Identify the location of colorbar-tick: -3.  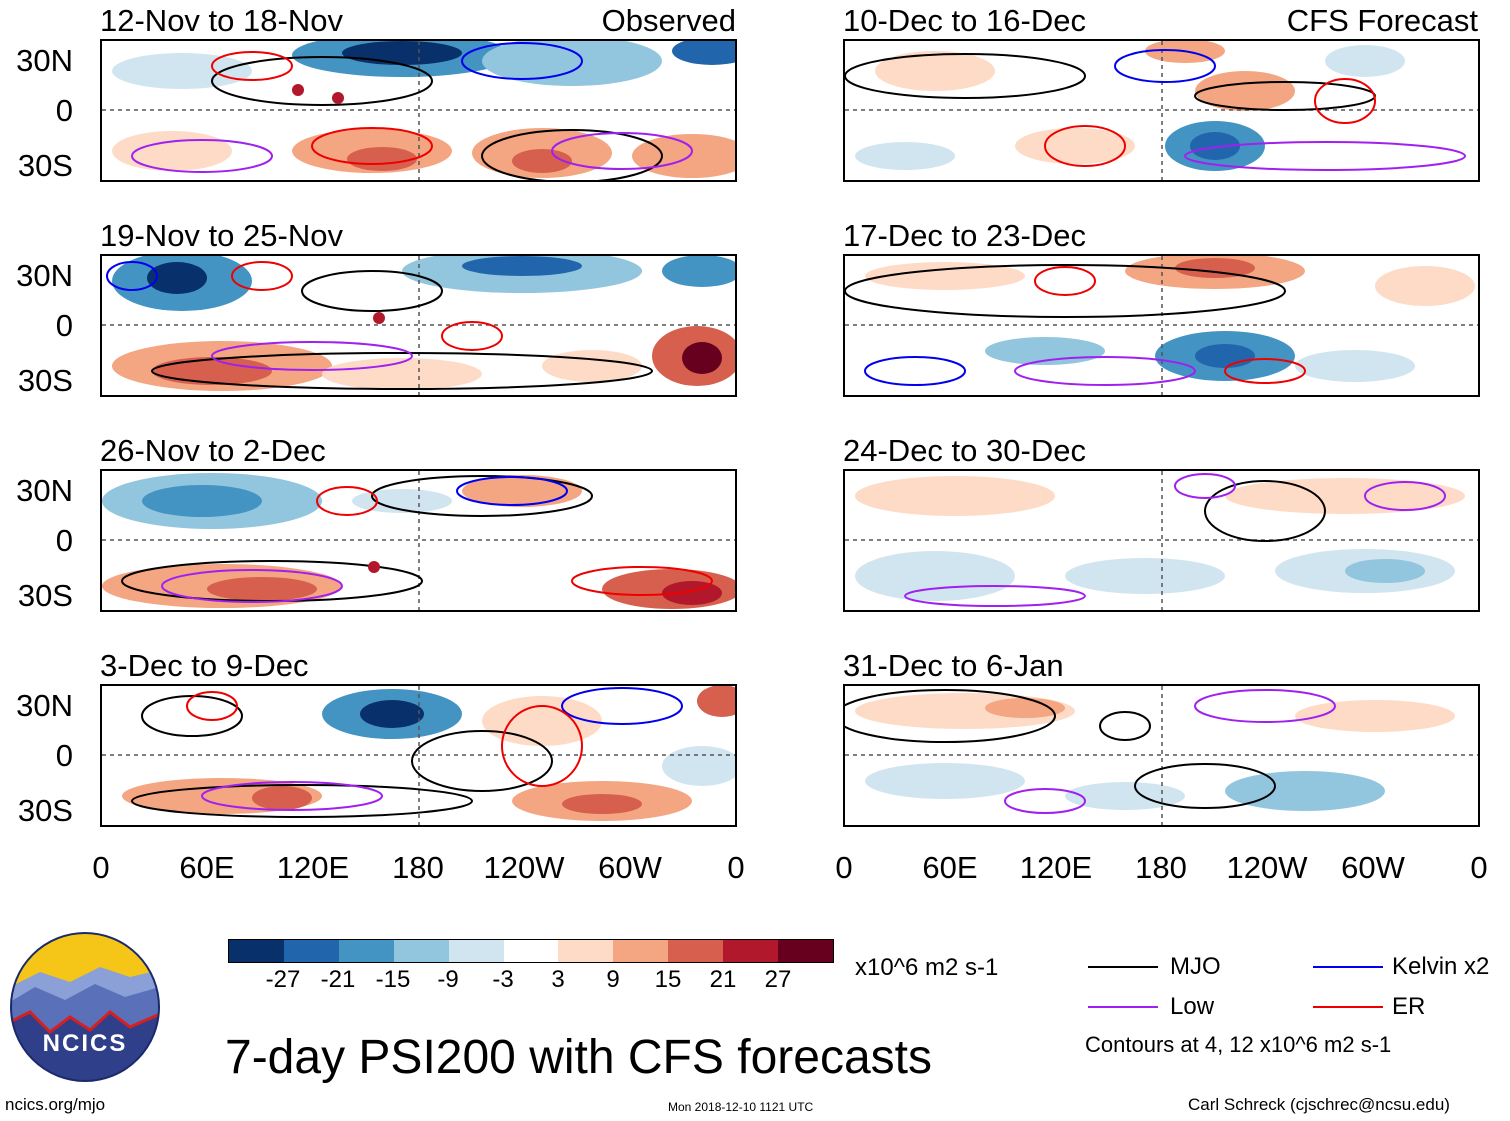
(503, 979).